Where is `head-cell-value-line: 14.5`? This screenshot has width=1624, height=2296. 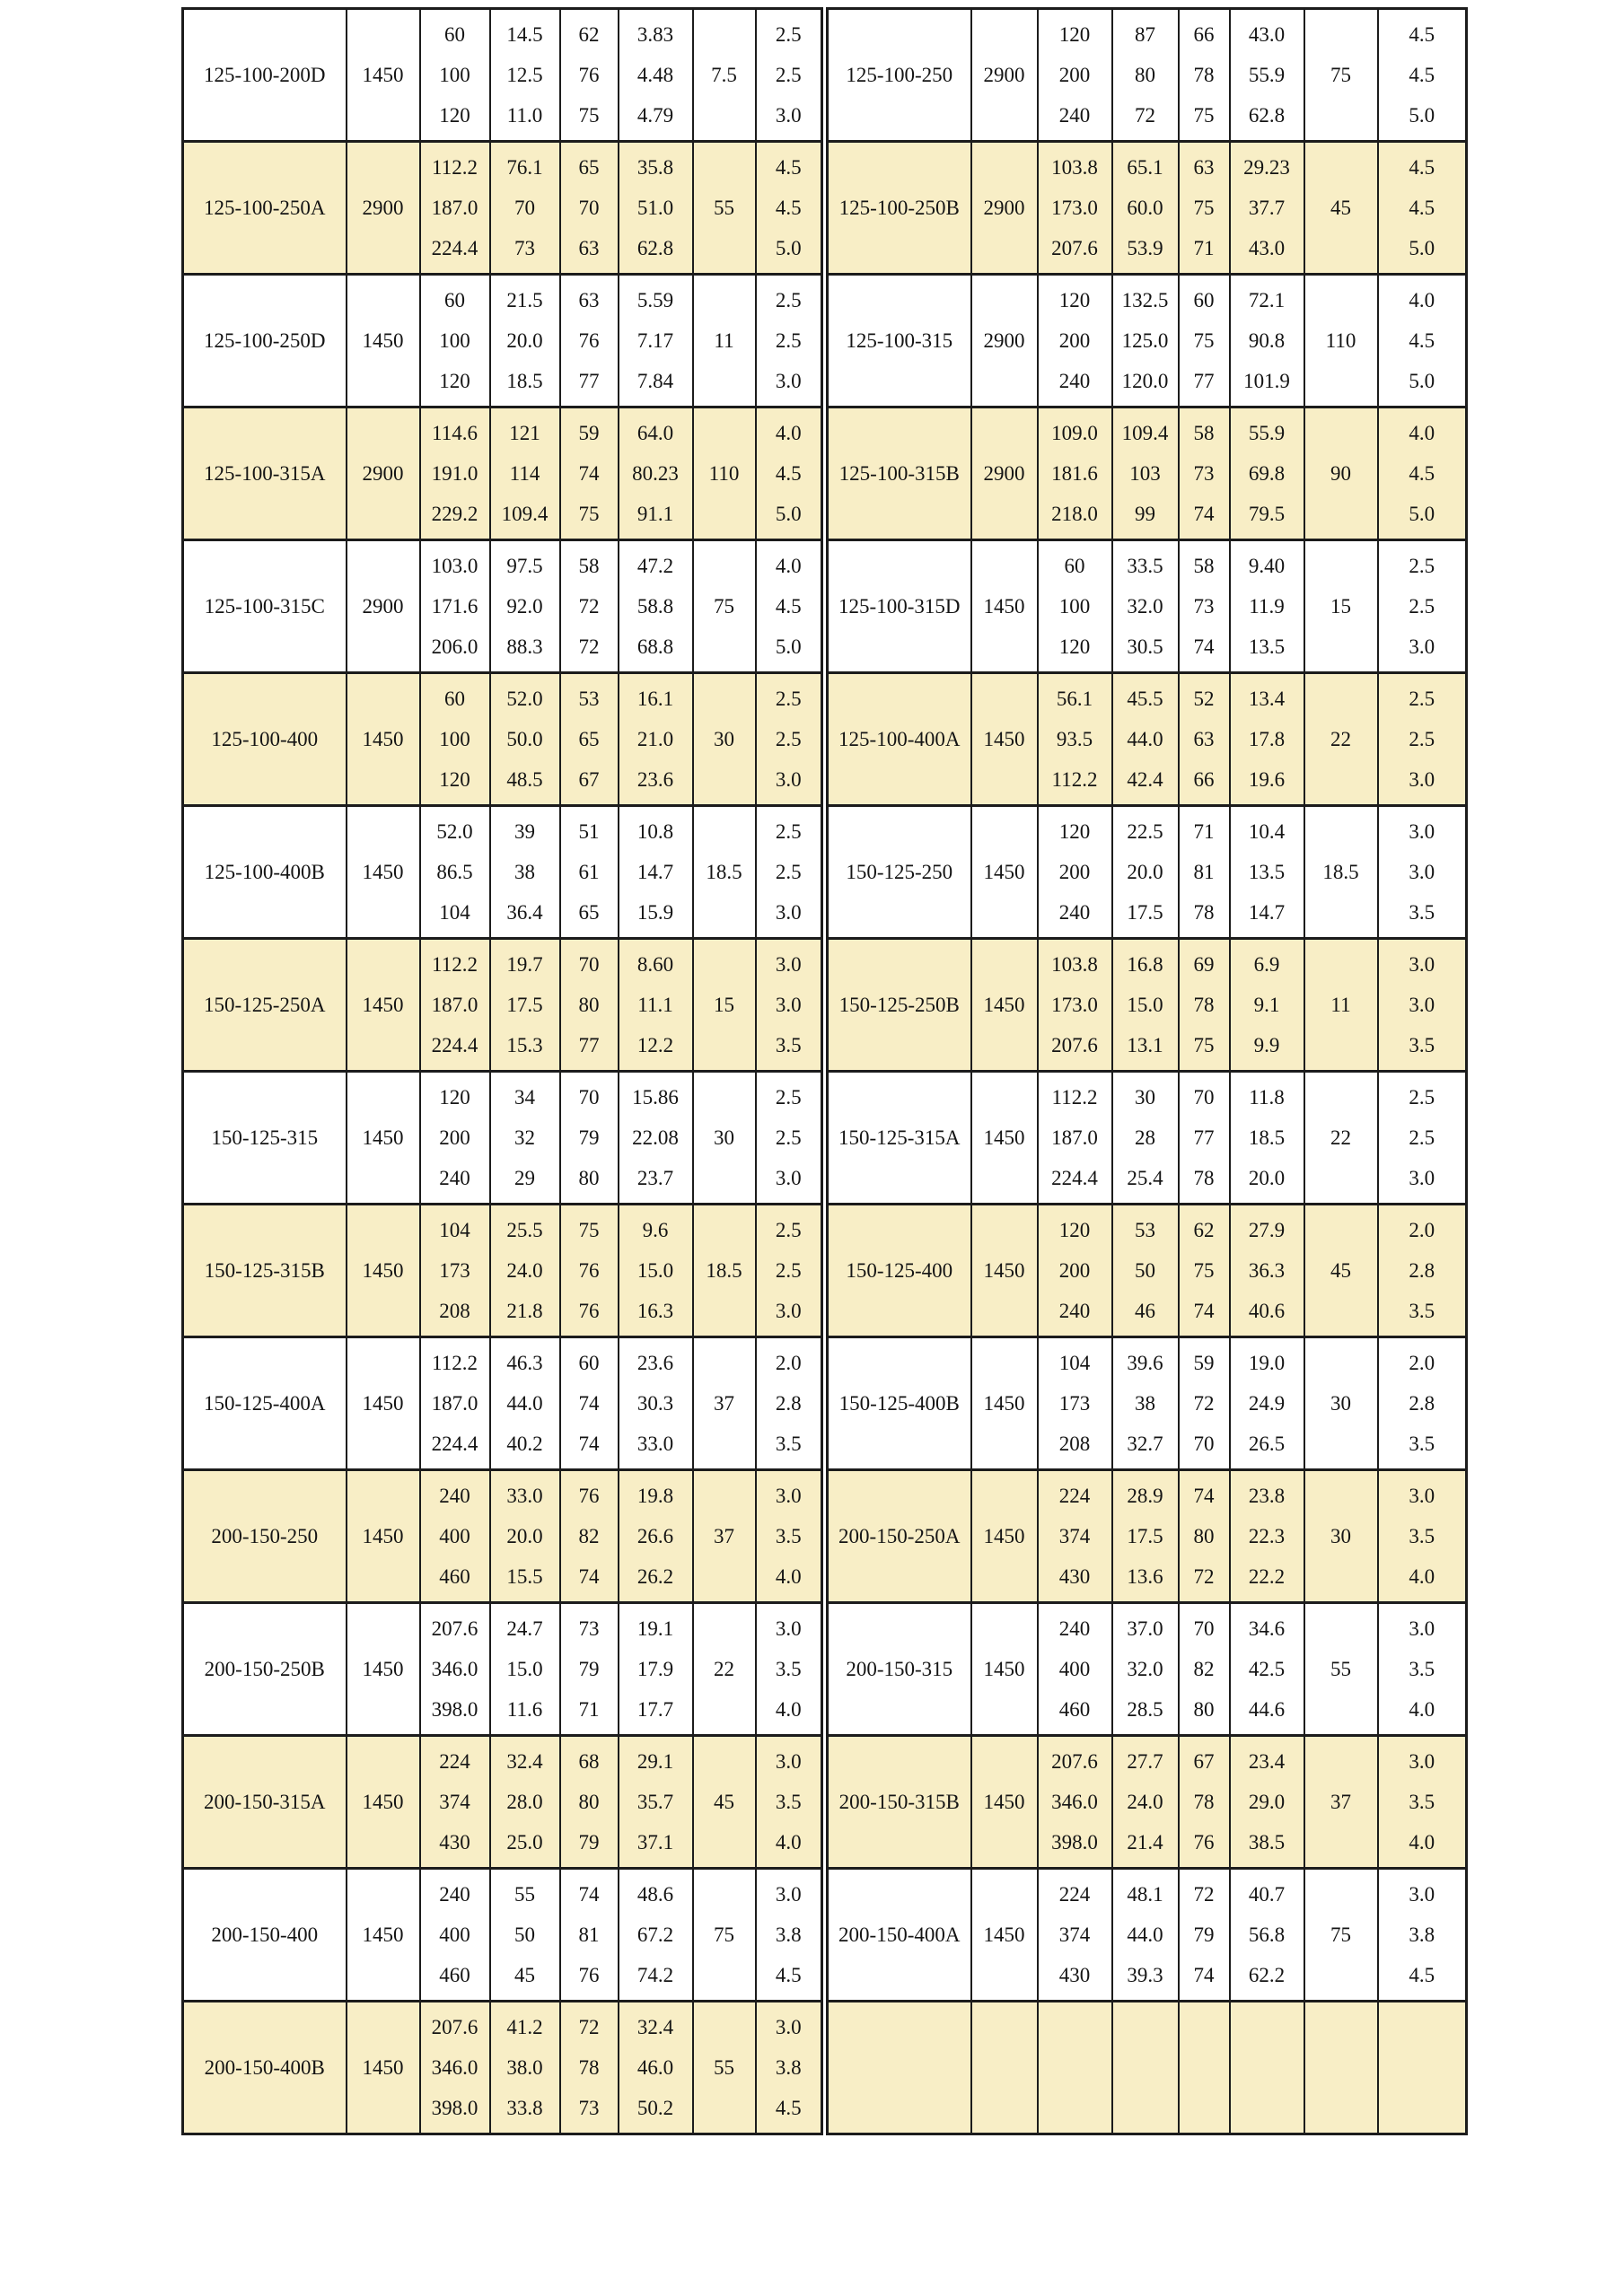
head-cell-value-line: 14.5 is located at coordinates (524, 34).